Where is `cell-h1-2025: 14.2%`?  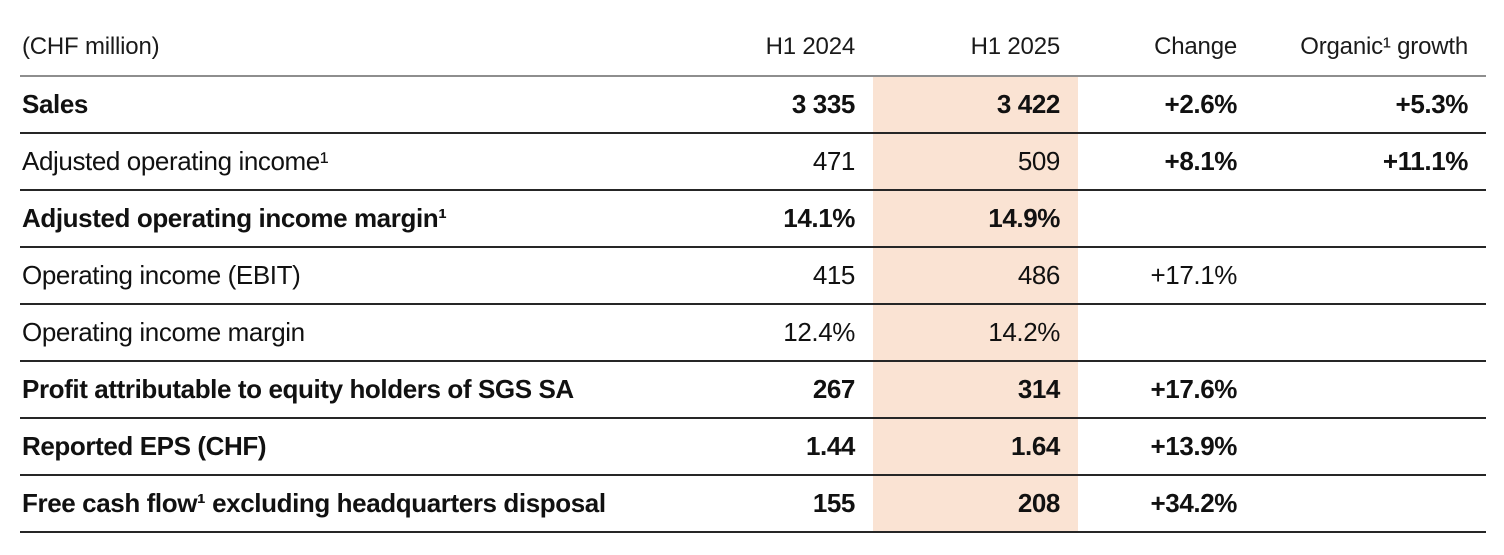 cell-h1-2025: 14.2% is located at coordinates (975, 333).